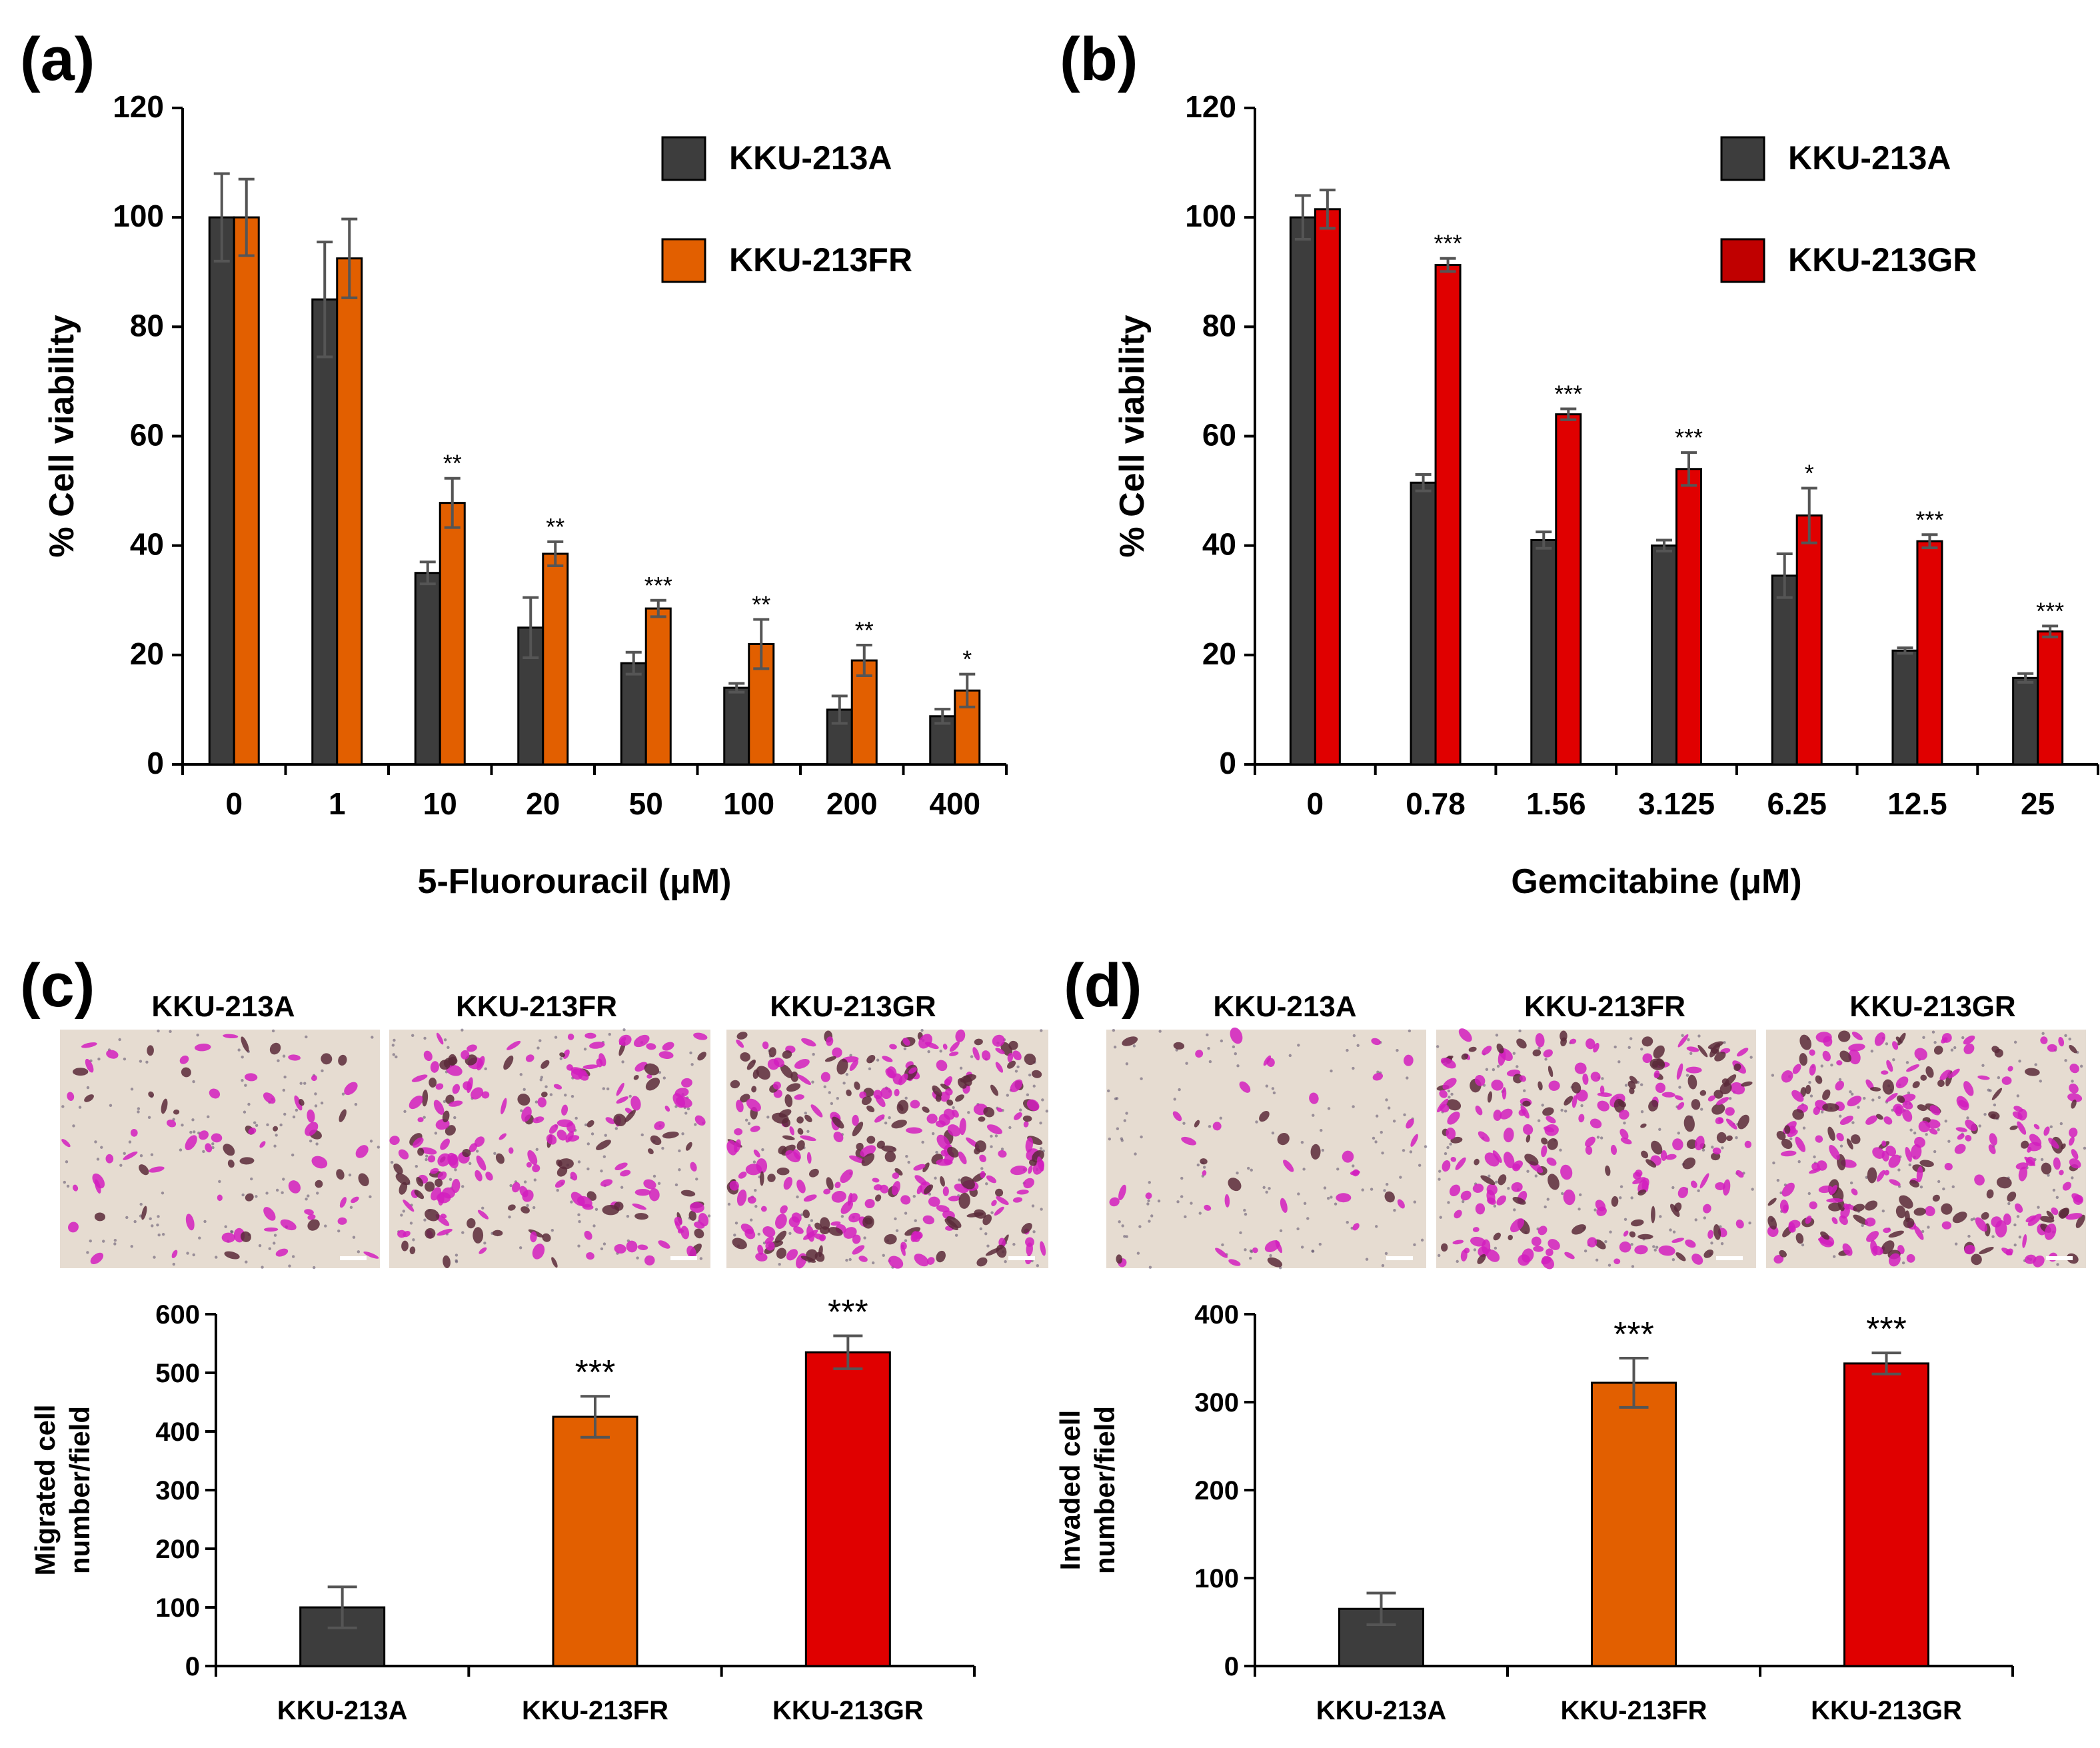 Image resolution: width=2100 pixels, height=1748 pixels. What do you see at coordinates (155, 763) in the screenshot?
I see `y-tick-label: 0` at bounding box center [155, 763].